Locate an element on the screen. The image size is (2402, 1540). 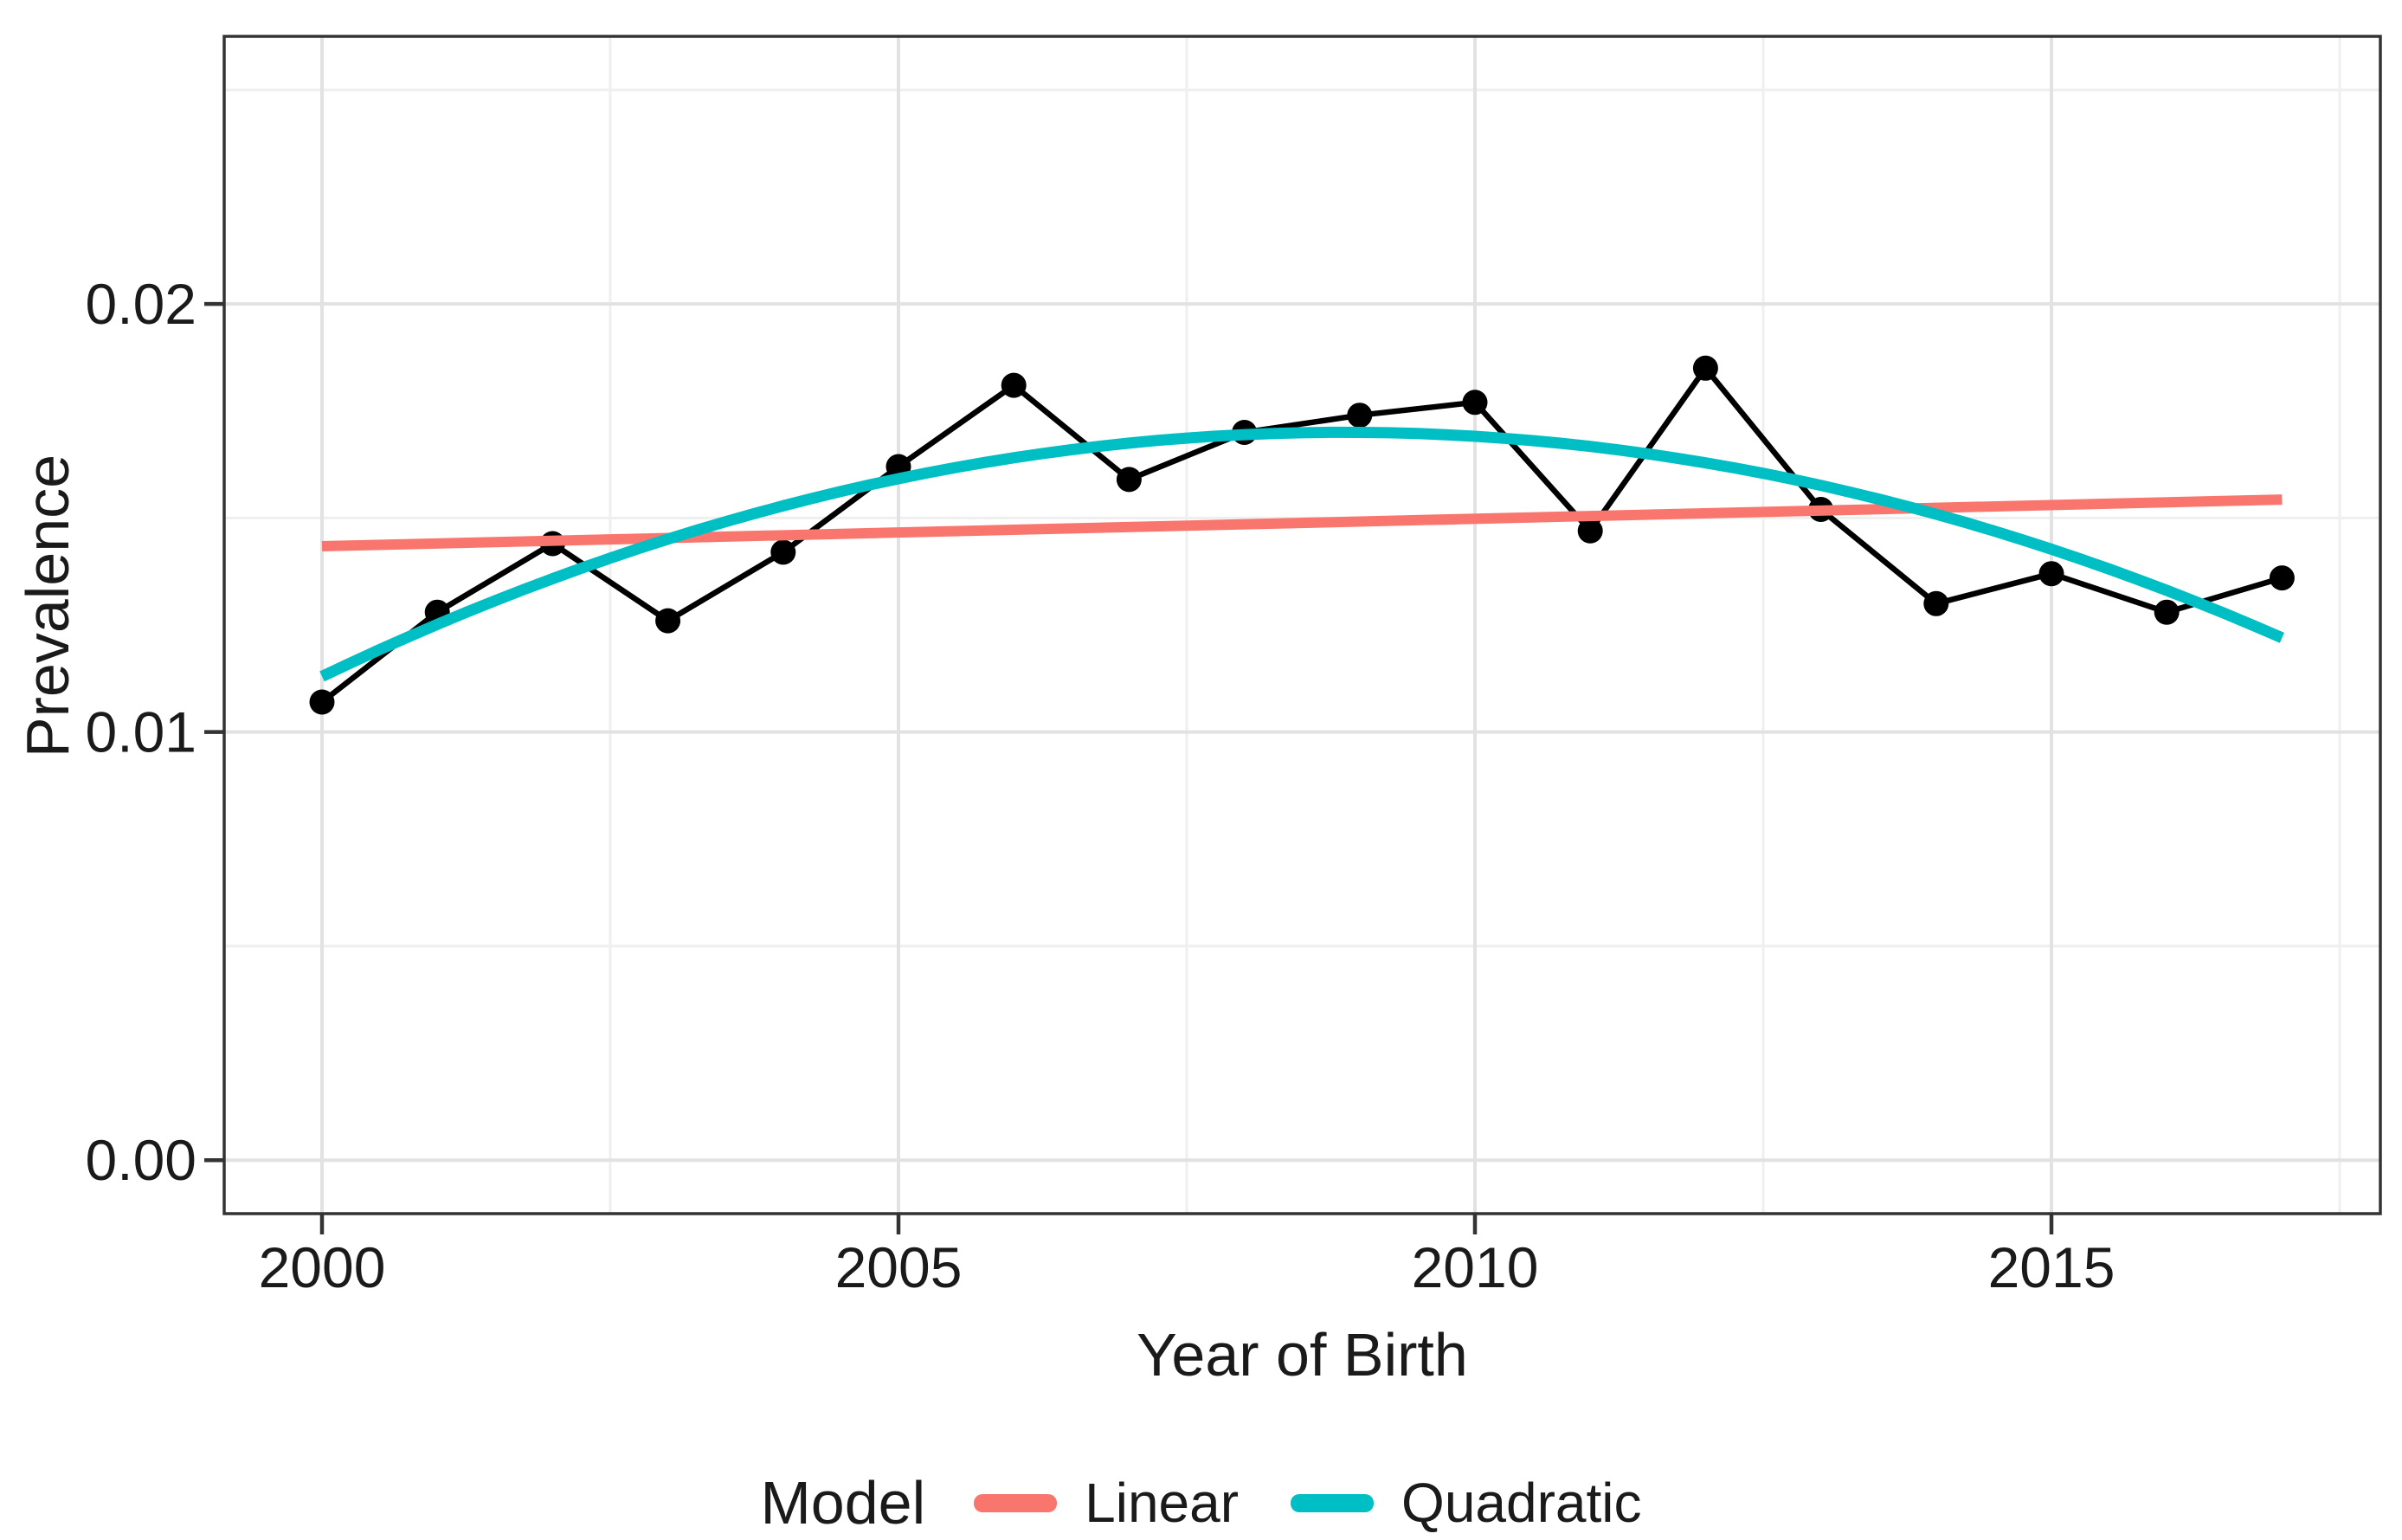
y-axis-title: Prevalence is located at coordinates (48, 606).